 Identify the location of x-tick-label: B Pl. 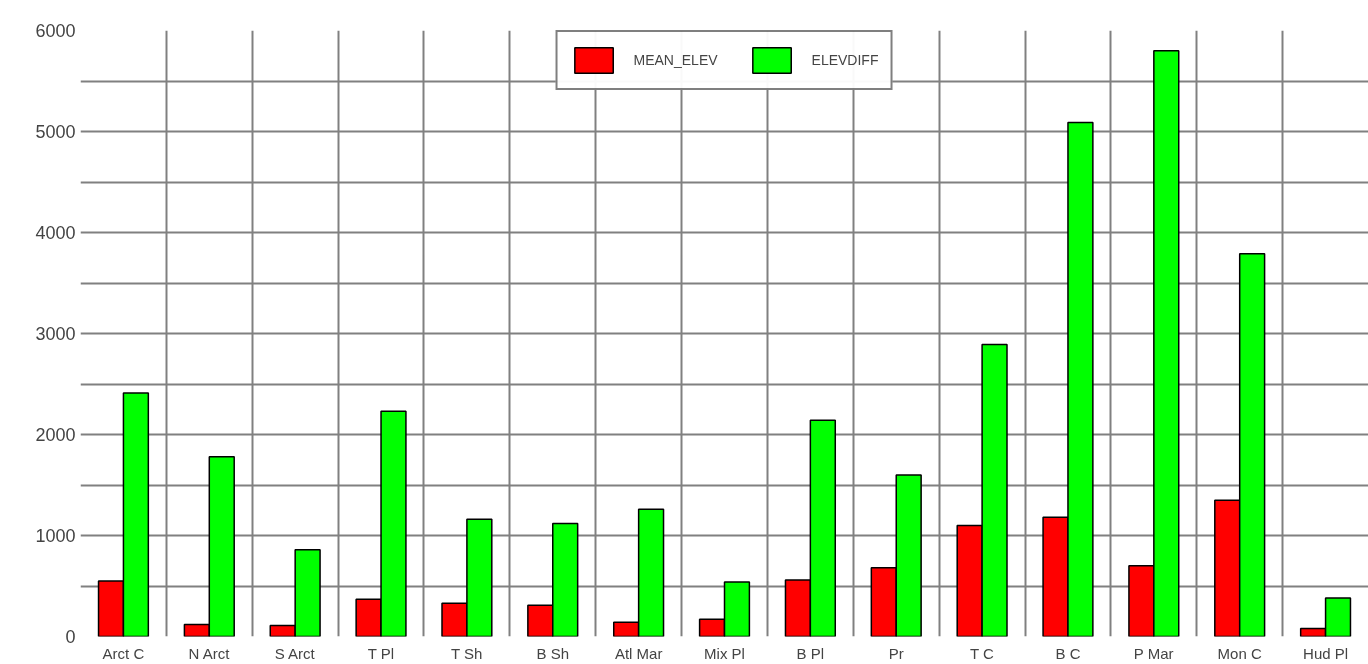
(810, 653).